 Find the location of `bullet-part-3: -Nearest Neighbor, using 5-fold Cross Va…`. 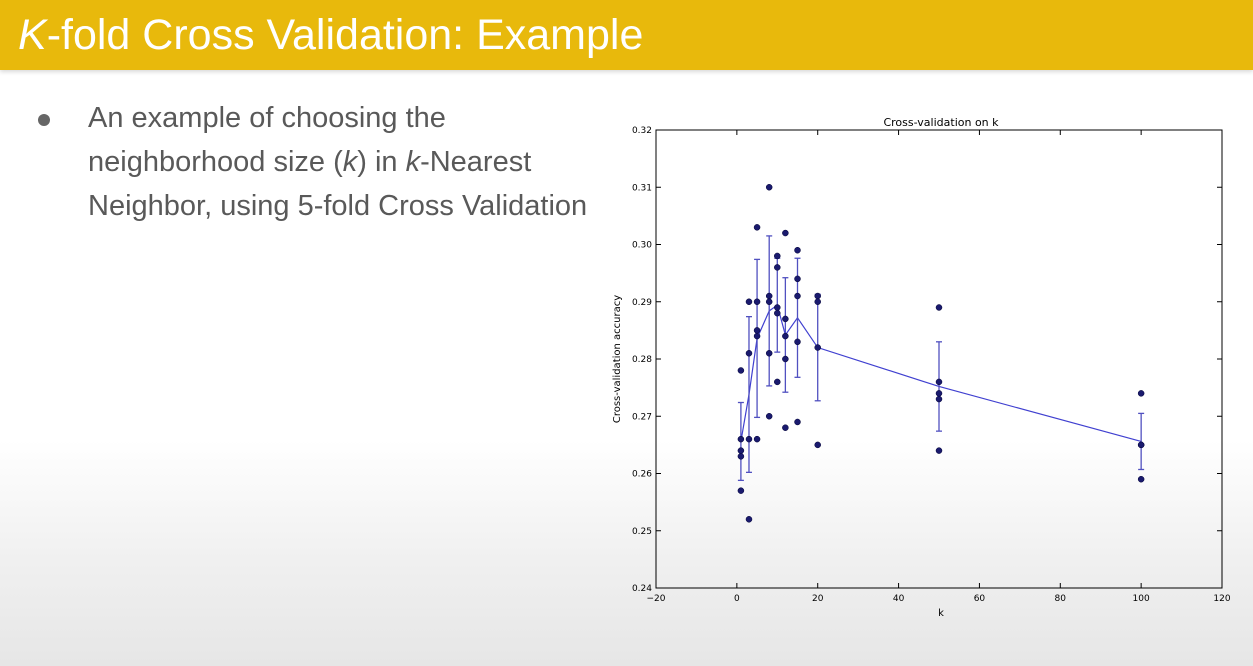

bullet-part-3: -Nearest Neighbor, using 5-fold Cross Va… is located at coordinates (338, 184).